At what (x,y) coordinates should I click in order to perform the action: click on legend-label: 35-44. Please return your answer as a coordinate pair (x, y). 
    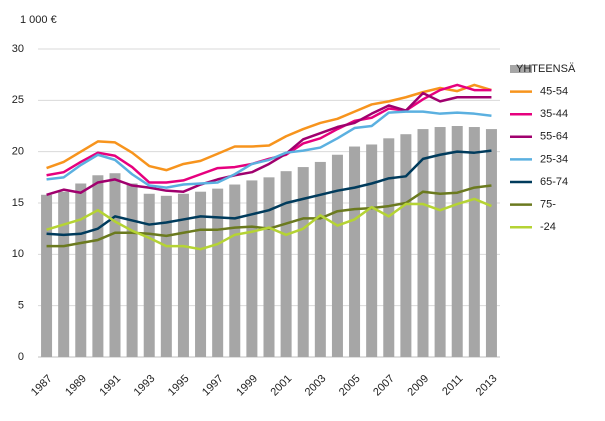
    Looking at the image, I should click on (554, 114).